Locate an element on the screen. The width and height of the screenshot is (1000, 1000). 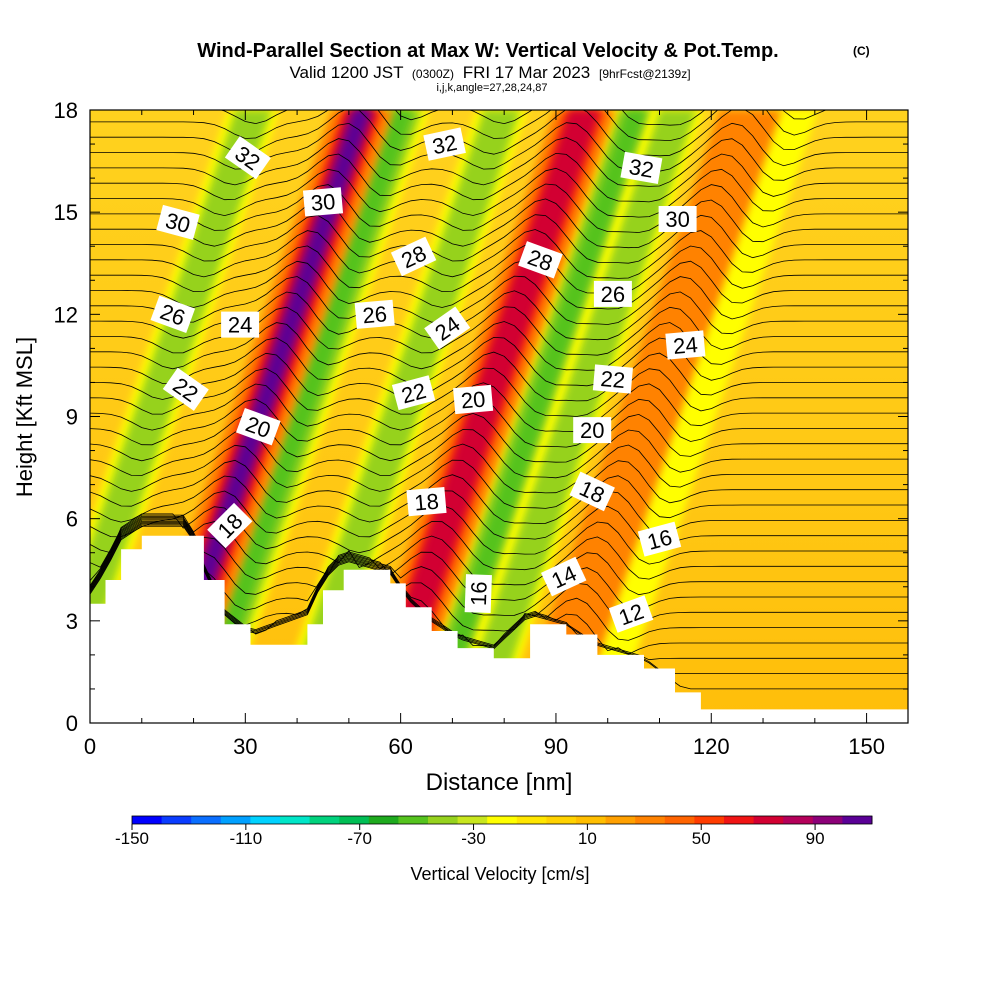
valid-time-prefix: Valid 1200 JST is located at coordinates (346, 72).